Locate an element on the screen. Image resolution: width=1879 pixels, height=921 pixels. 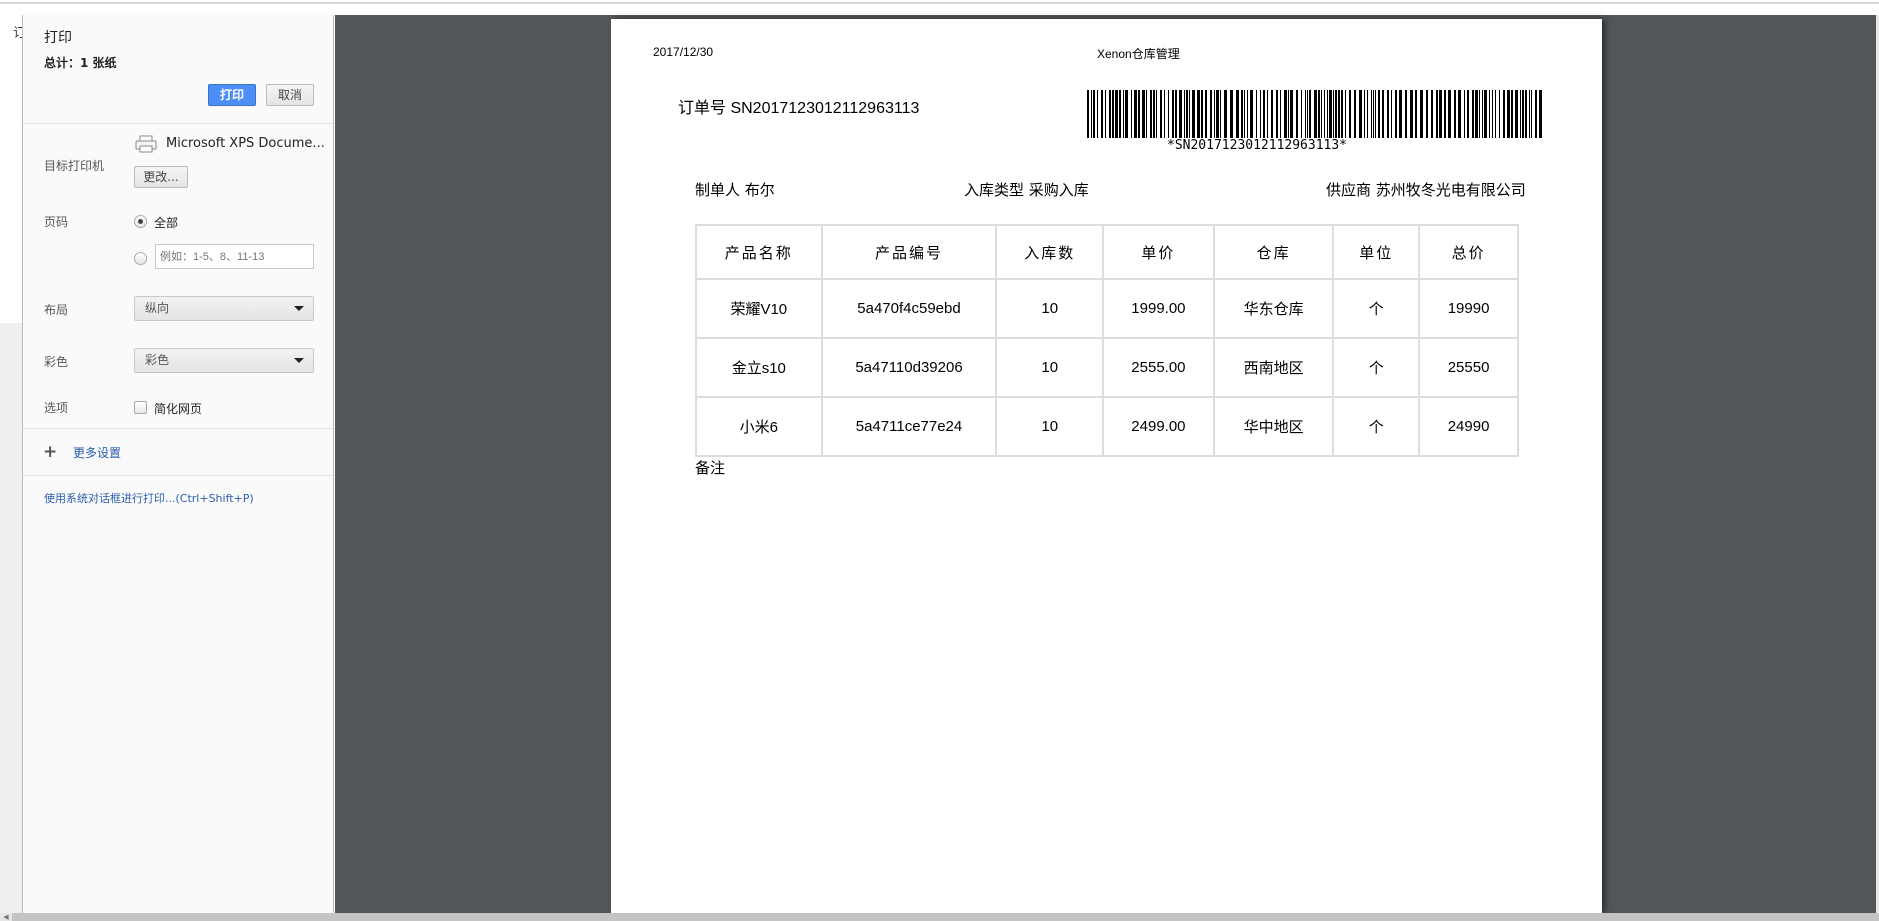
print-date: 2017/12/30 is located at coordinates (683, 52).